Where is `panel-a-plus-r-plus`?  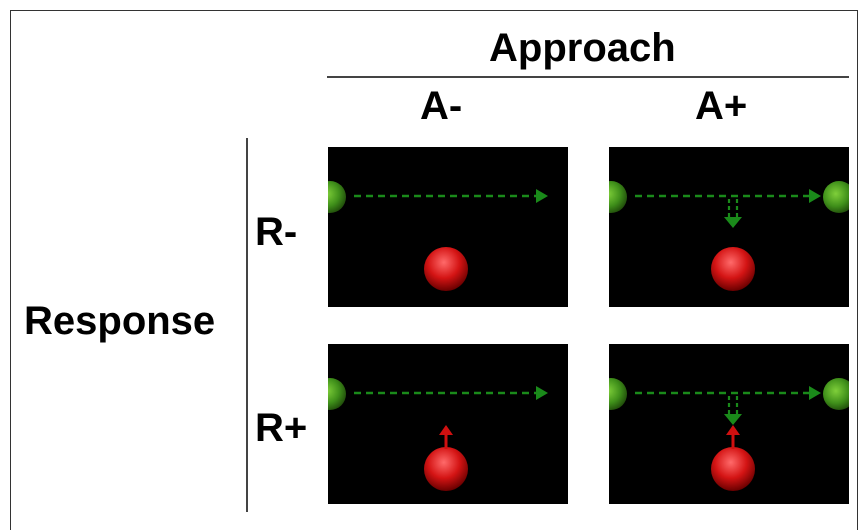 panel-a-plus-r-plus is located at coordinates (729, 424).